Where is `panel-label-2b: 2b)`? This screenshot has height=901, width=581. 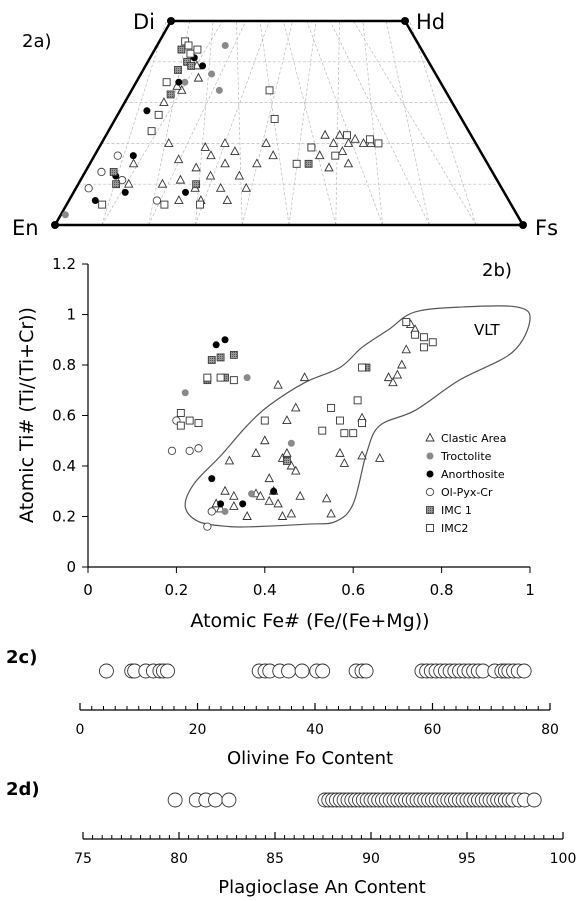 panel-label-2b: 2b) is located at coordinates (497, 270).